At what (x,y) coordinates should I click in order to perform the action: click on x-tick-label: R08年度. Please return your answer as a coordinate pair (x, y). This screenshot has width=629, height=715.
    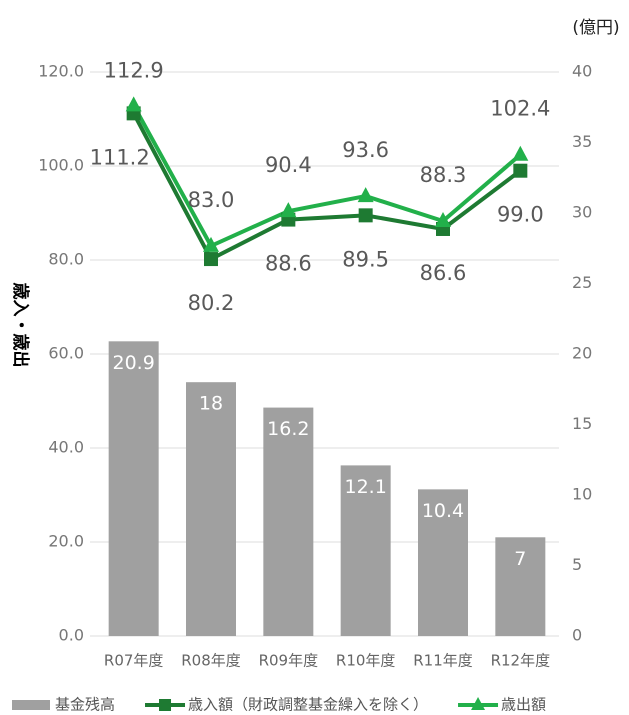
    Looking at the image, I should click on (211, 661).